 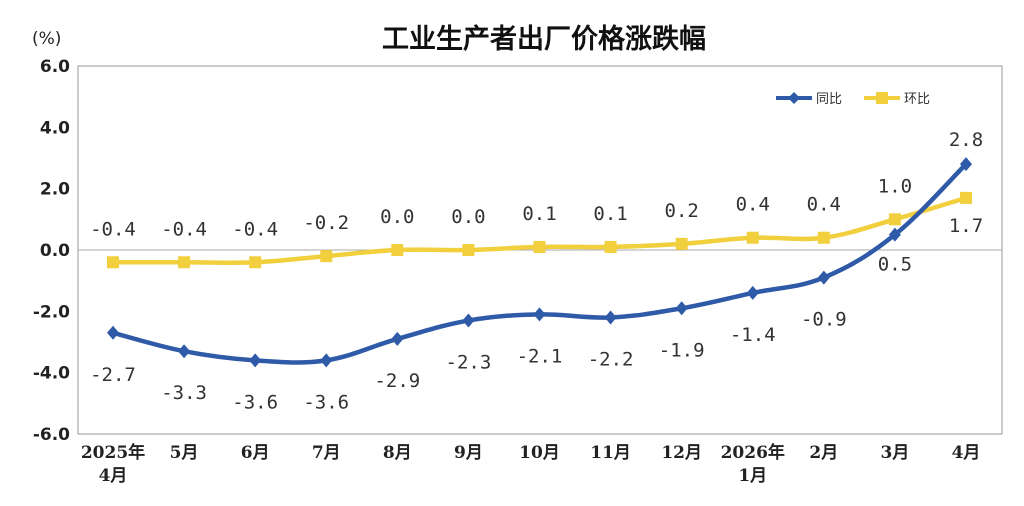 What do you see at coordinates (824, 320) in the screenshot?
I see `data-label: -0.9` at bounding box center [824, 320].